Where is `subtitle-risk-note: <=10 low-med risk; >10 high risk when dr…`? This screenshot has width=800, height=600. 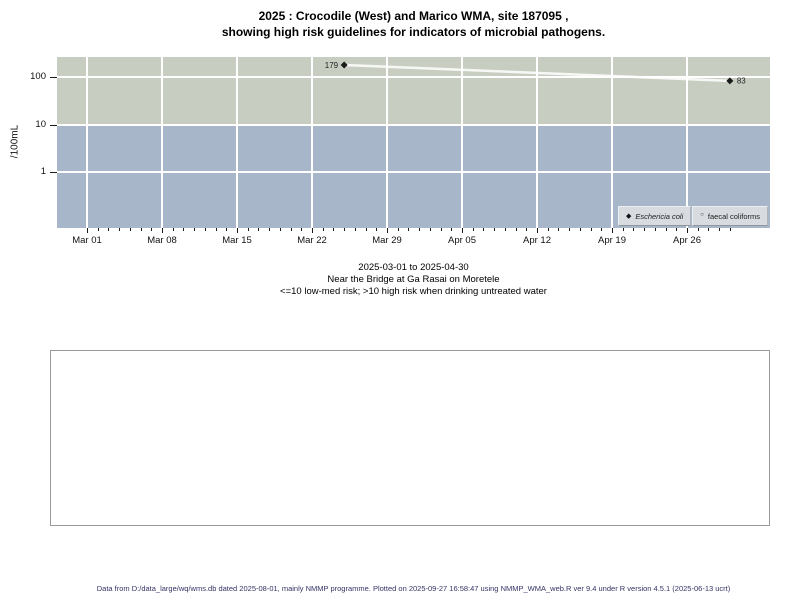 subtitle-risk-note: <=10 low-med risk; >10 high risk when dr… is located at coordinates (413, 291).